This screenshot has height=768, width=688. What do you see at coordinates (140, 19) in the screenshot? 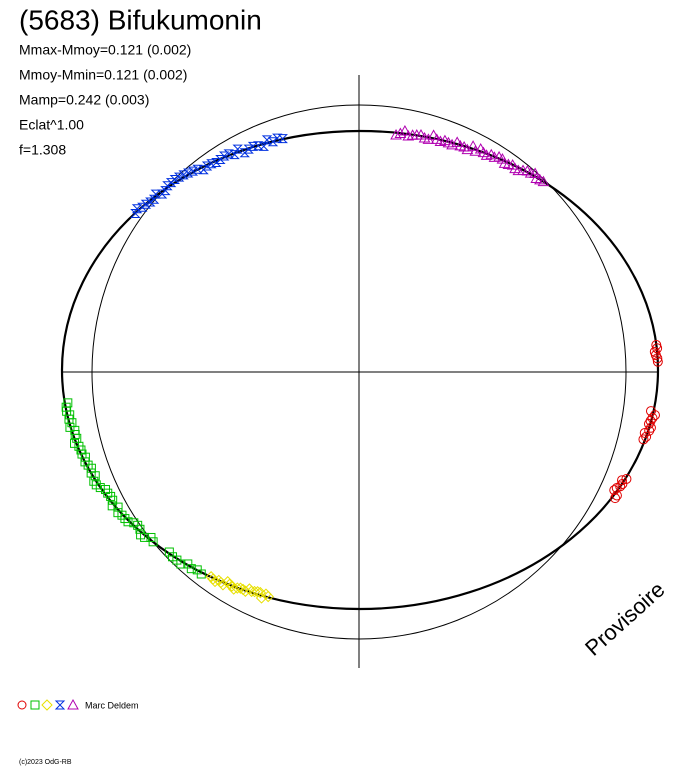
I see `title: (5683) Bifukumonin` at bounding box center [140, 19].